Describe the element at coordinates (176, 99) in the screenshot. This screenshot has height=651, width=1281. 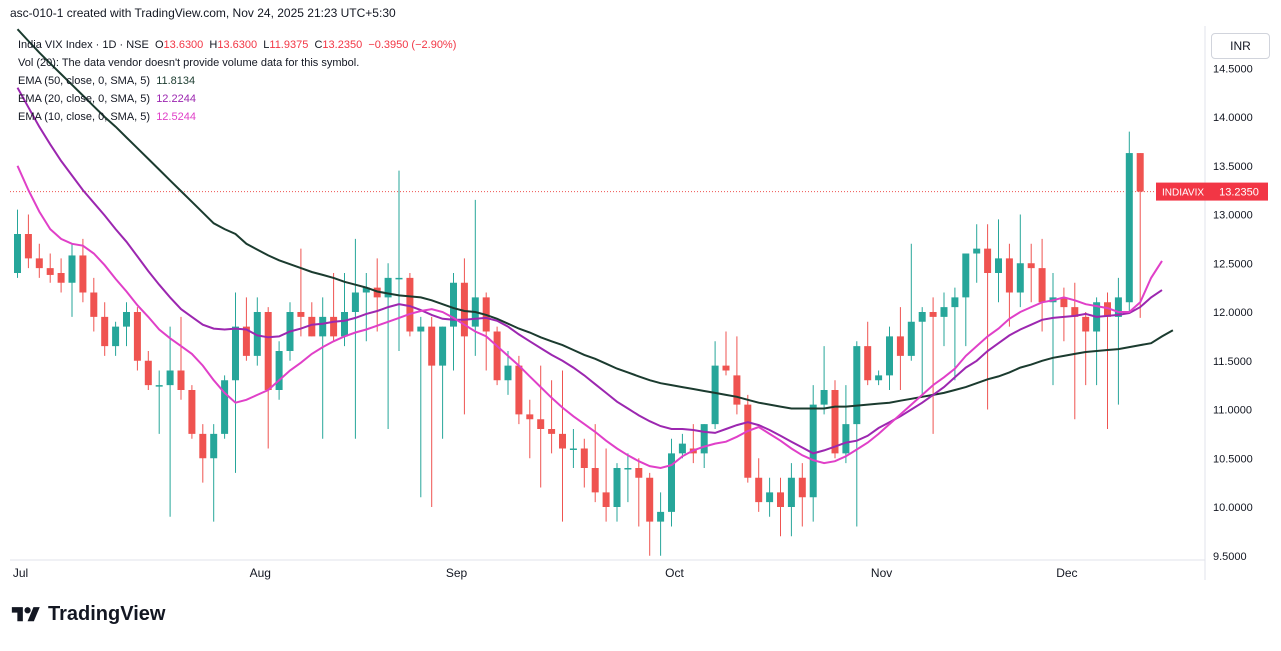
I see `ema20-value: 12.2244` at that location.